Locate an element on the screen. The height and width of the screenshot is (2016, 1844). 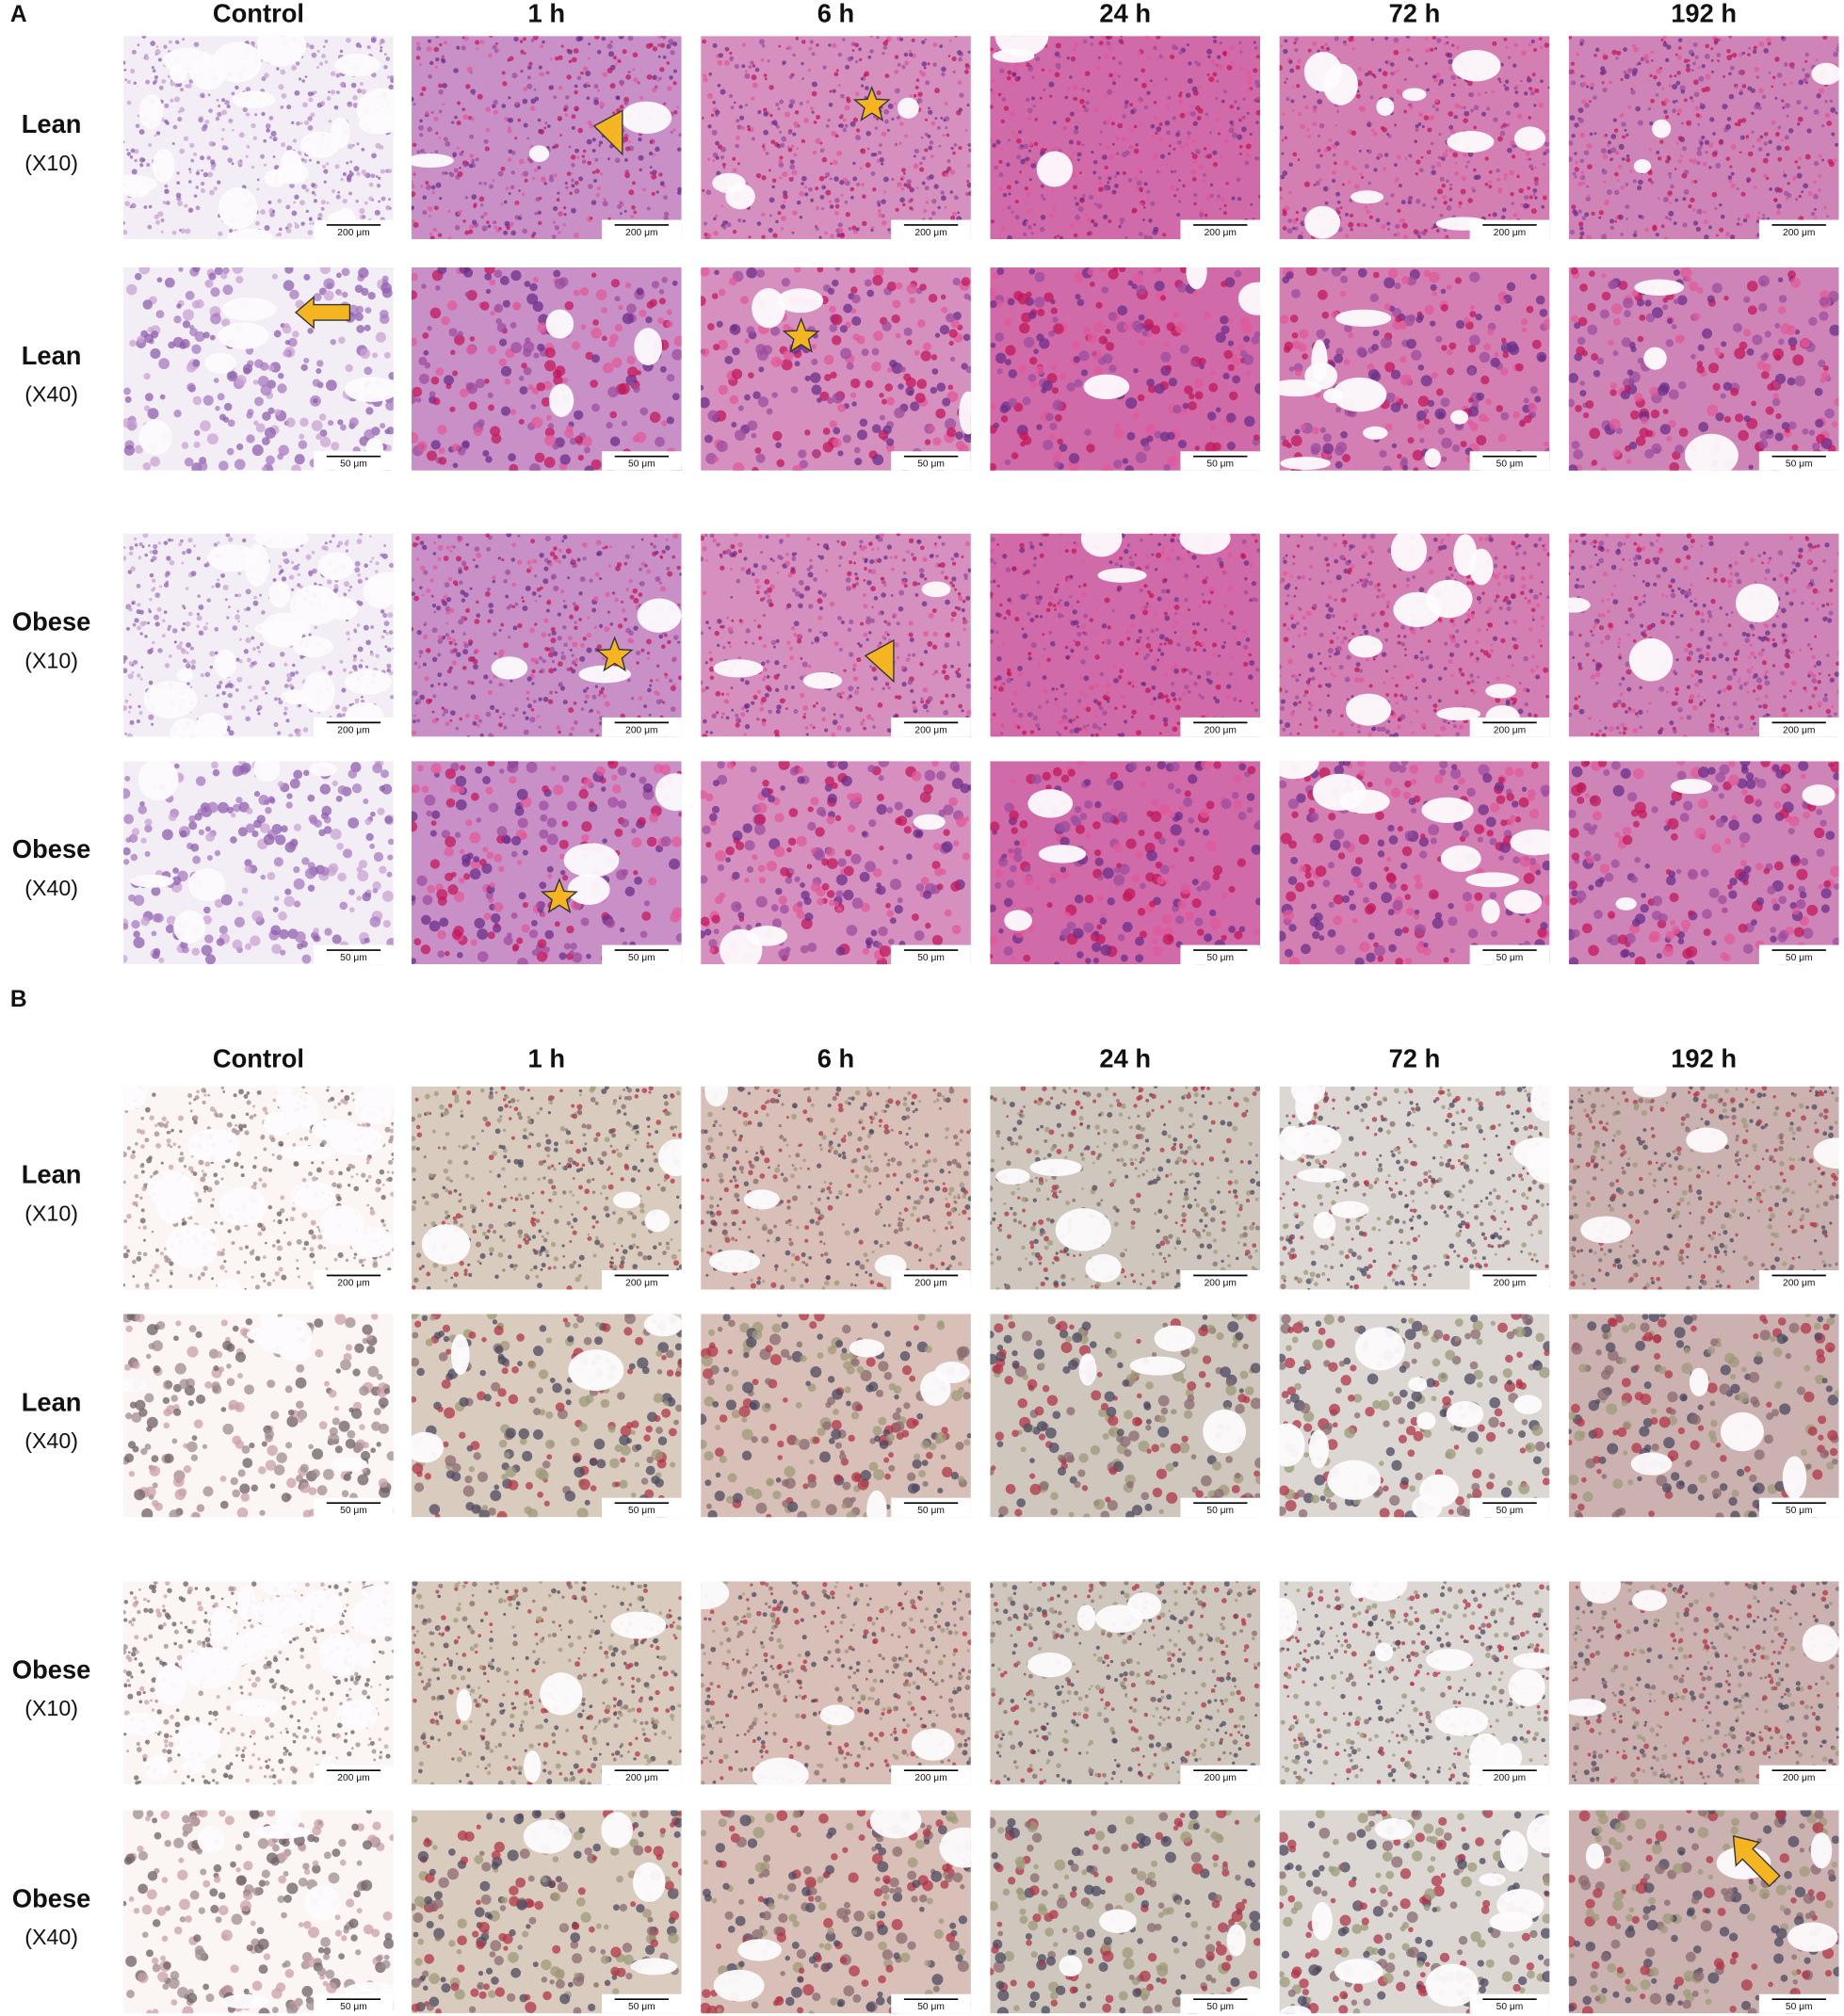
column-header: Control is located at coordinates (258, 1058).